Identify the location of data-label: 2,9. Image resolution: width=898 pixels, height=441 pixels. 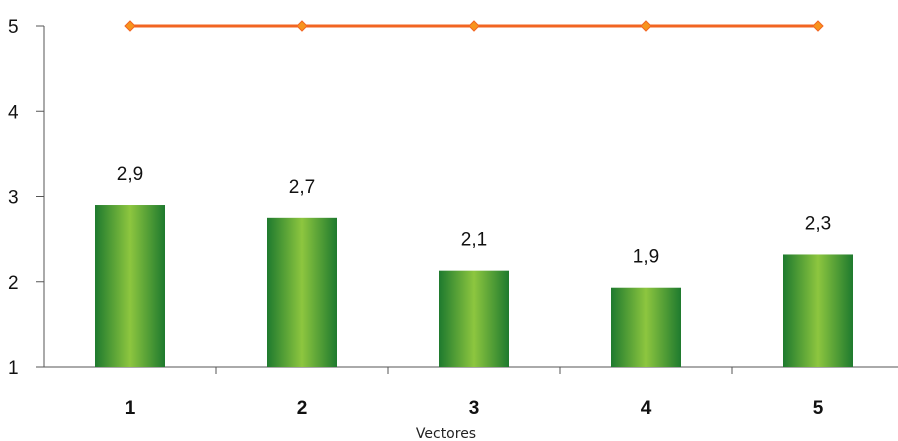
(130, 174).